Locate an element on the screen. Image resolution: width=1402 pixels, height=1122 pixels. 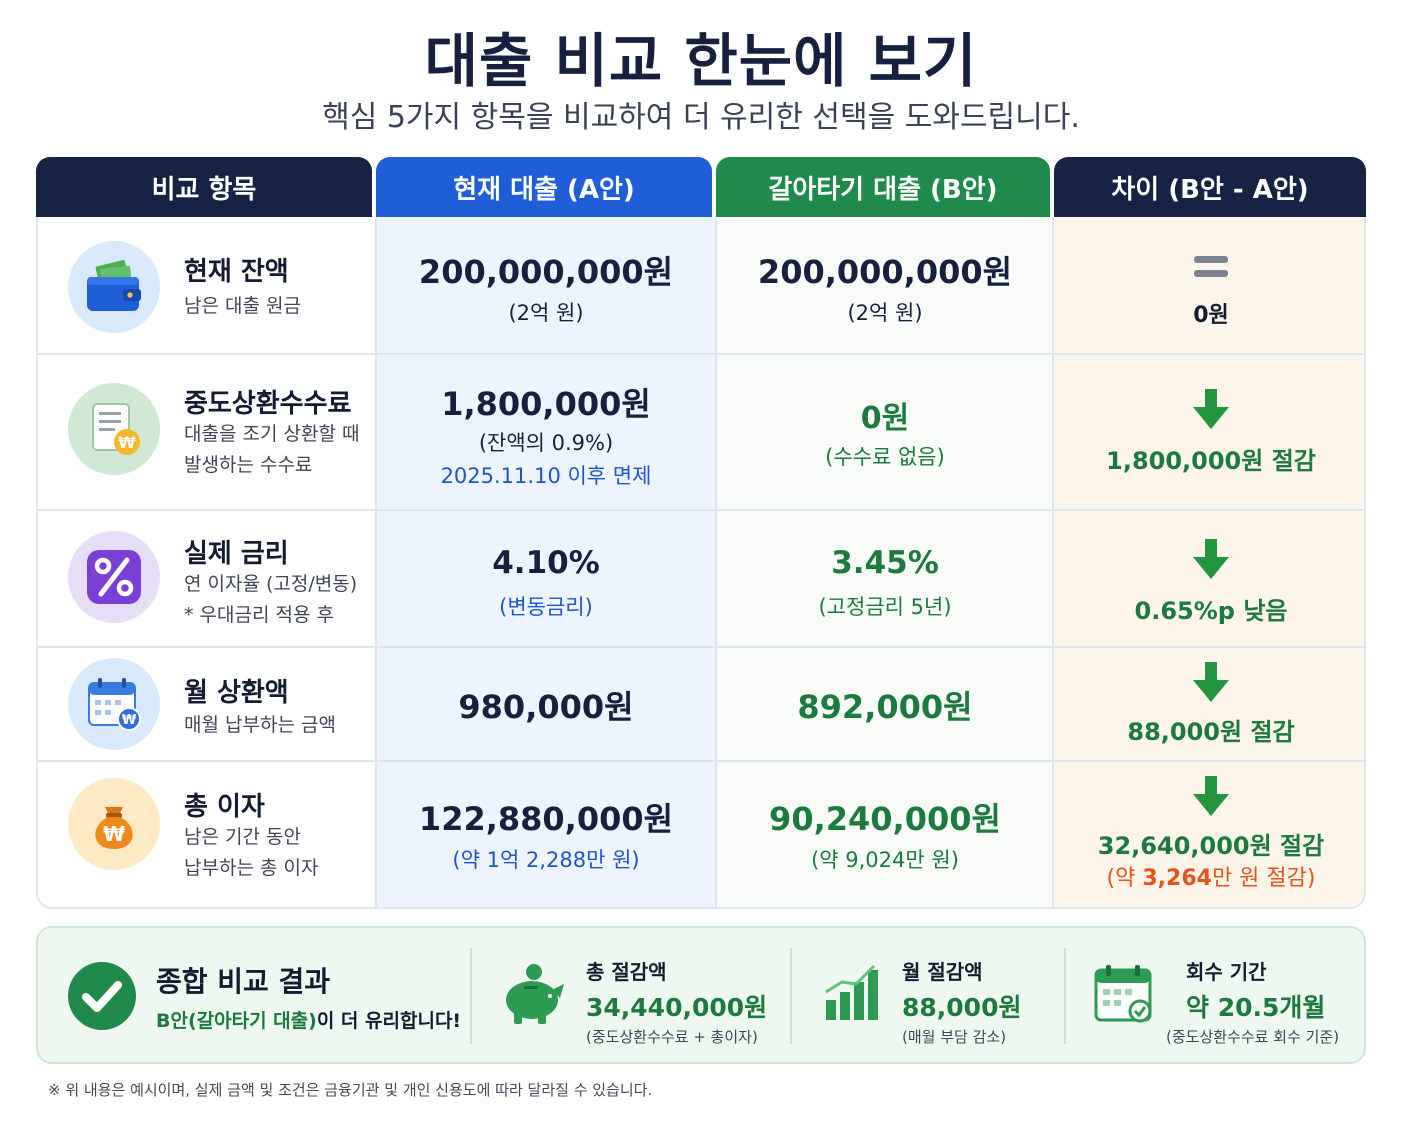
item-title: 현재 잔액 is located at coordinates (236, 272).